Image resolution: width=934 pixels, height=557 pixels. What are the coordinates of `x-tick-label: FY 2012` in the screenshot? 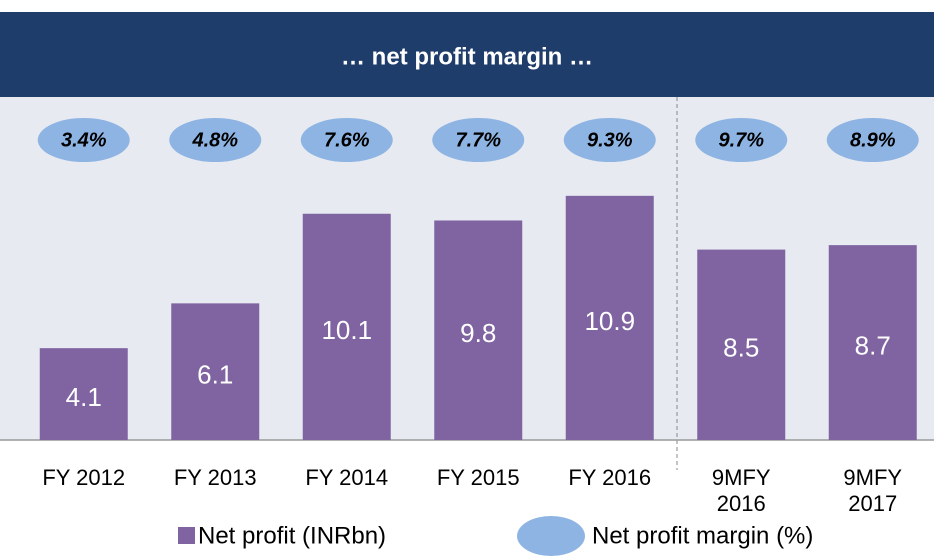 It's located at (84, 477).